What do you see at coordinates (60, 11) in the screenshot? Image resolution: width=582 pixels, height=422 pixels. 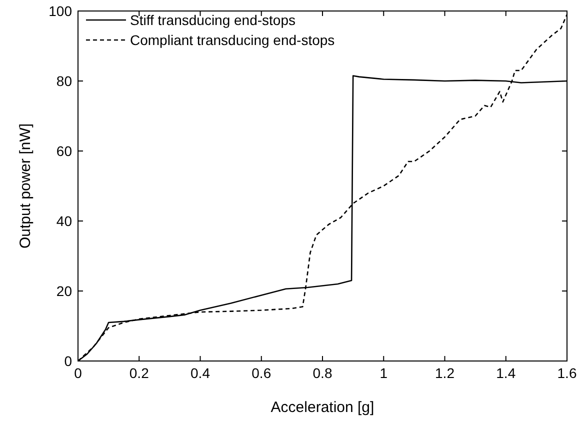 I see `y-tick-label: 100` at bounding box center [60, 11].